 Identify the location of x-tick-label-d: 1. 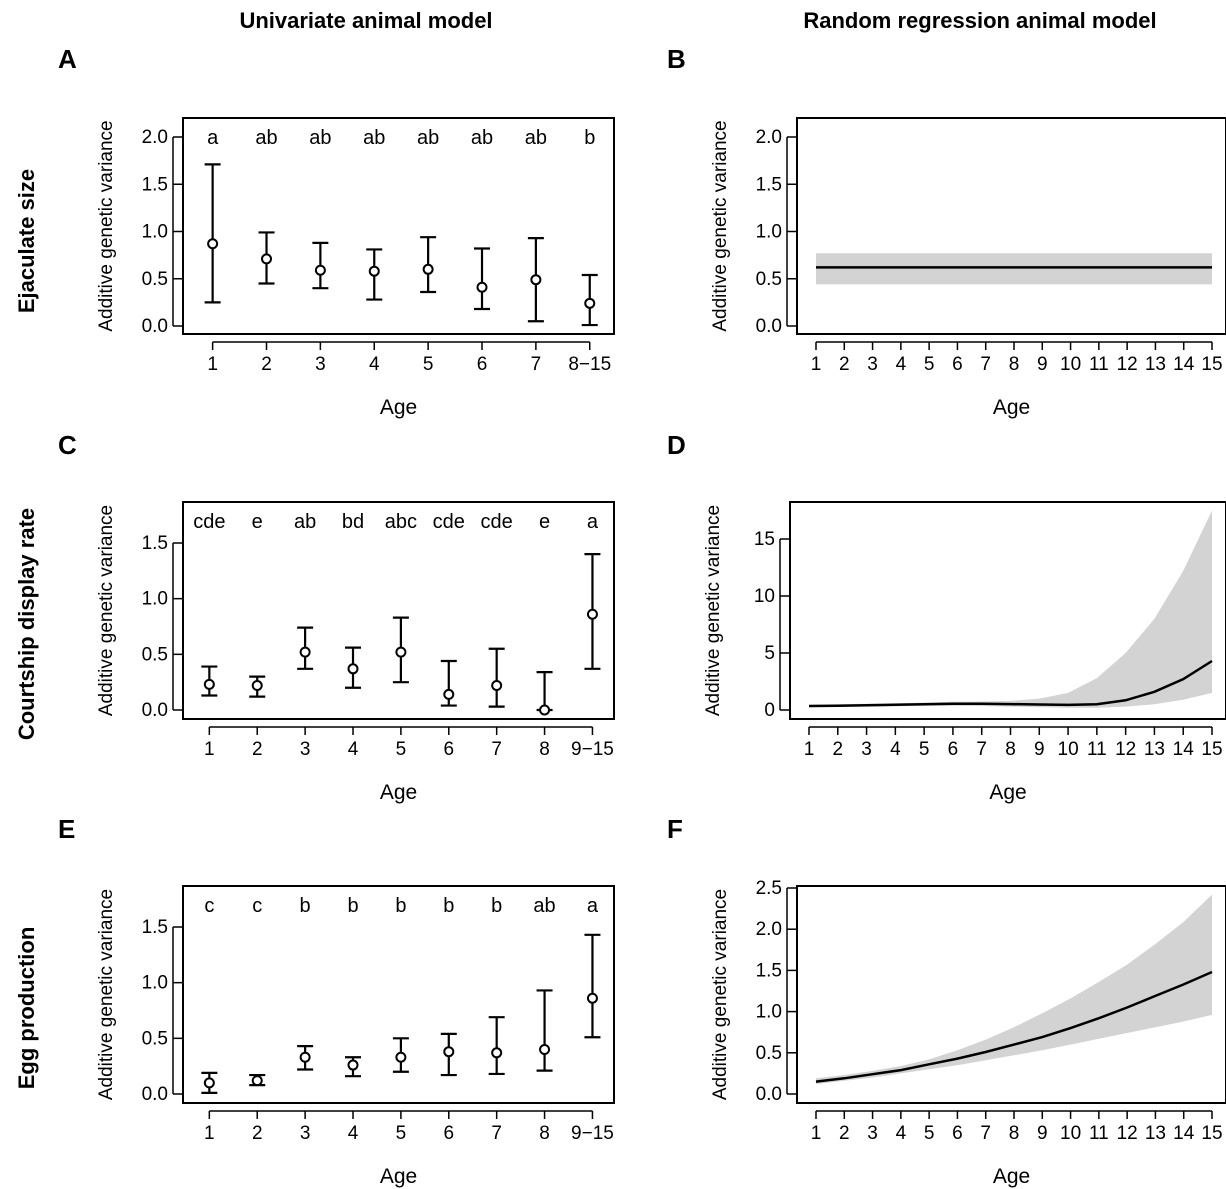
(809, 749).